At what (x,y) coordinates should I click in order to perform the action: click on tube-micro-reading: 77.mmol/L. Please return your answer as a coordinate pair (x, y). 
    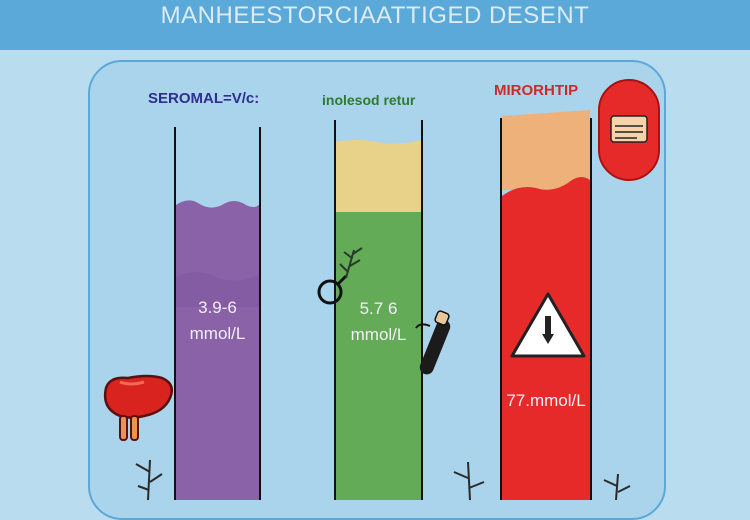
    Looking at the image, I should click on (546, 401).